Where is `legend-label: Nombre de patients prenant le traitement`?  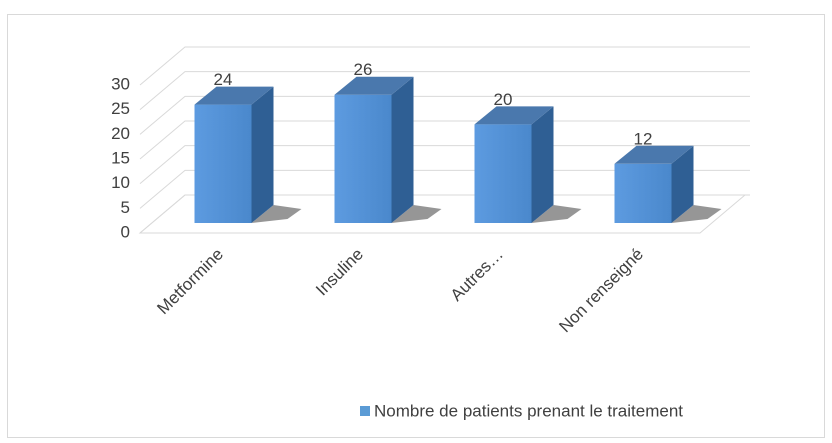 legend-label: Nombre de patients prenant le traitement is located at coordinates (528, 410).